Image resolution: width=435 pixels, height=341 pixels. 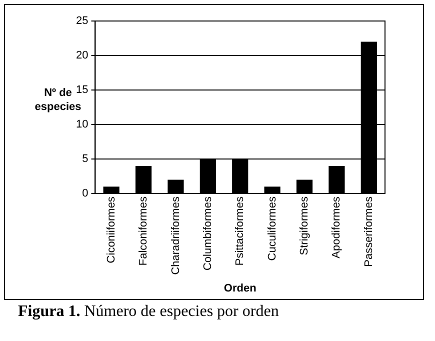 I want to click on x-tick-label: Ciconiiformes, so click(x=111, y=230).